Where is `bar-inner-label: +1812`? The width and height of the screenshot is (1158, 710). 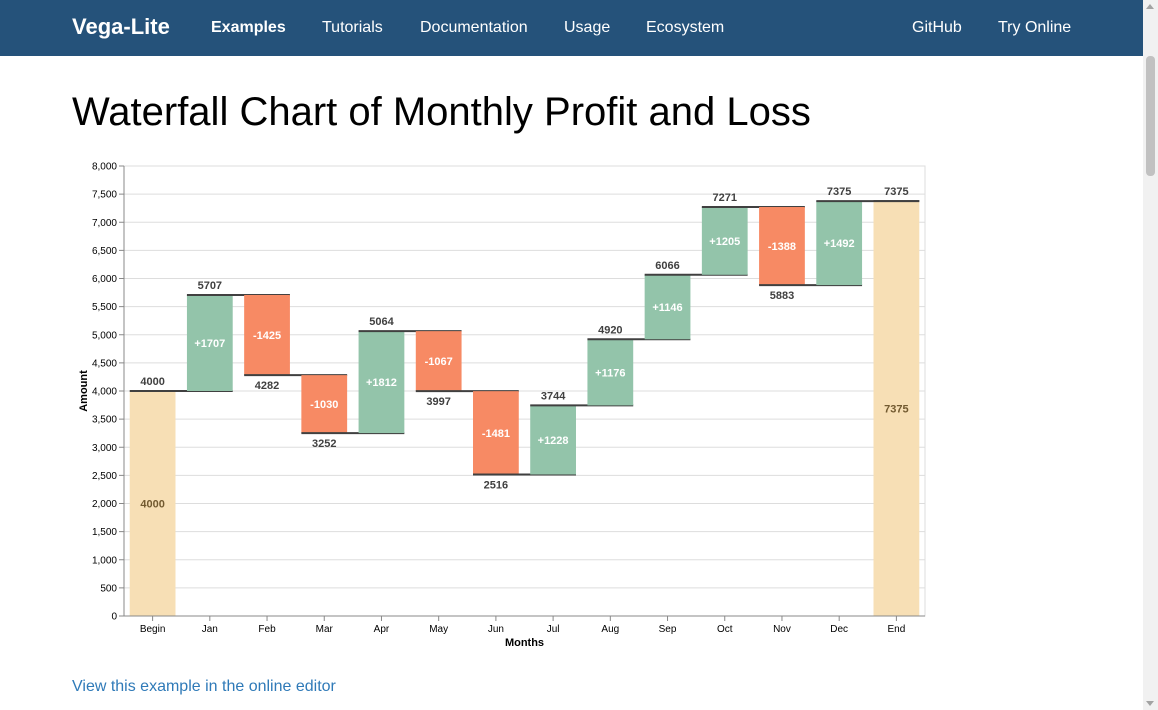 bar-inner-label: +1812 is located at coordinates (381, 383).